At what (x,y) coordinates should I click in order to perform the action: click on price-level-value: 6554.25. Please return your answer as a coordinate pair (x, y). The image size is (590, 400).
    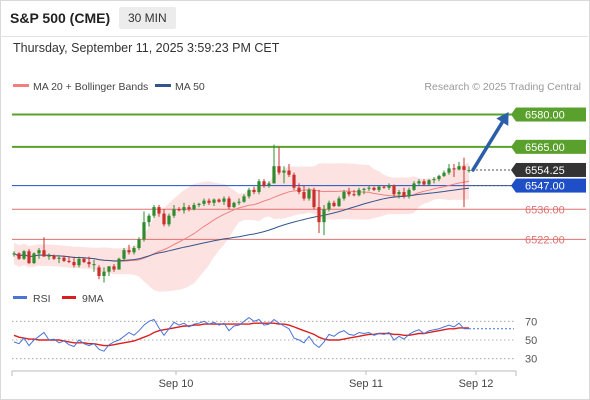
    Looking at the image, I should click on (545, 171).